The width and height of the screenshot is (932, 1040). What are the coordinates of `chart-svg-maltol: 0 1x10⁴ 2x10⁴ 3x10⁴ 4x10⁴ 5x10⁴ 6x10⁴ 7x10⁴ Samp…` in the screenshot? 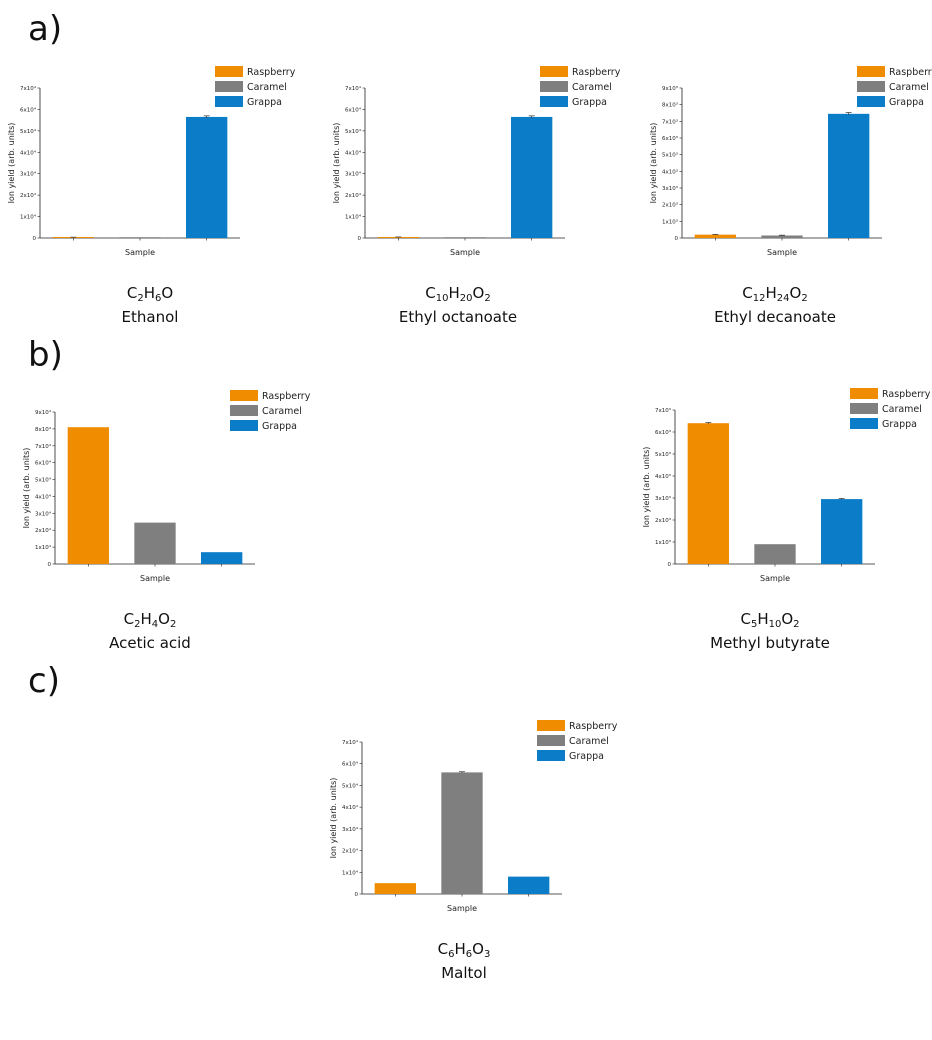 It's located at (473, 816).